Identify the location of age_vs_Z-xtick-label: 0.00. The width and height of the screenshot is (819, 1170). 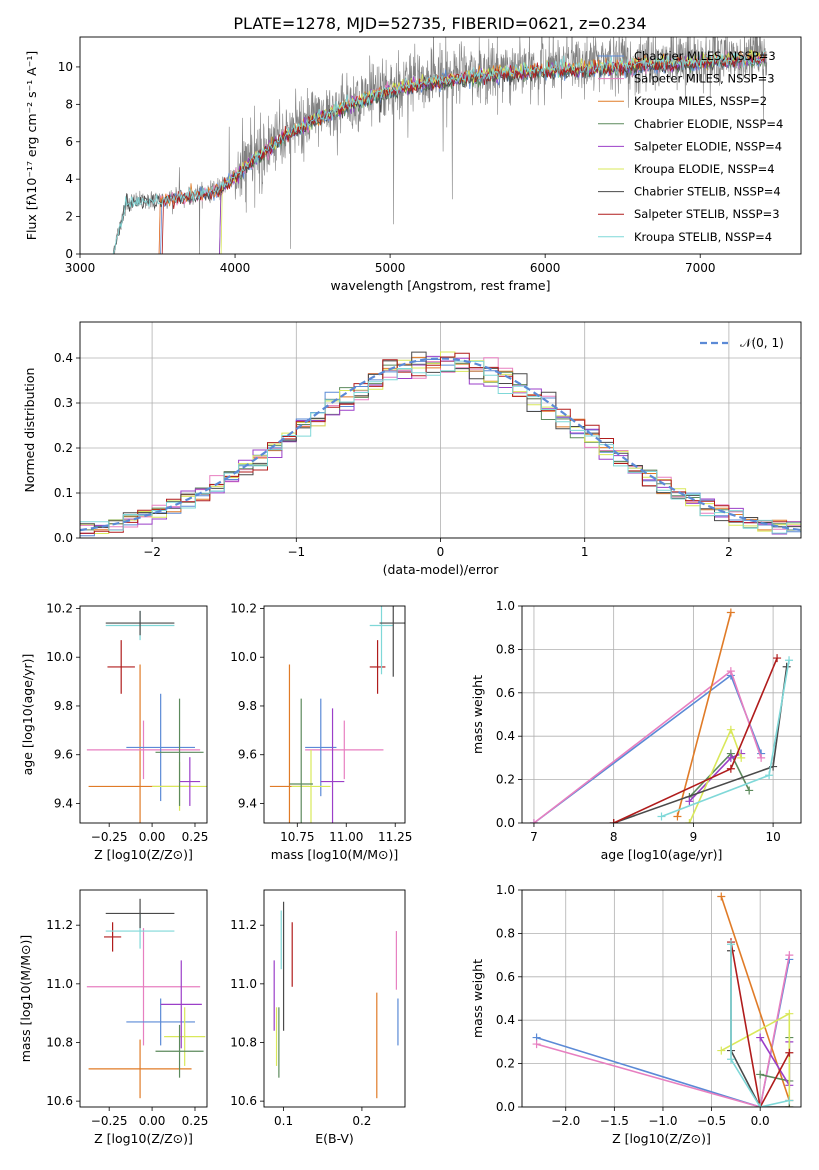
(152, 837).